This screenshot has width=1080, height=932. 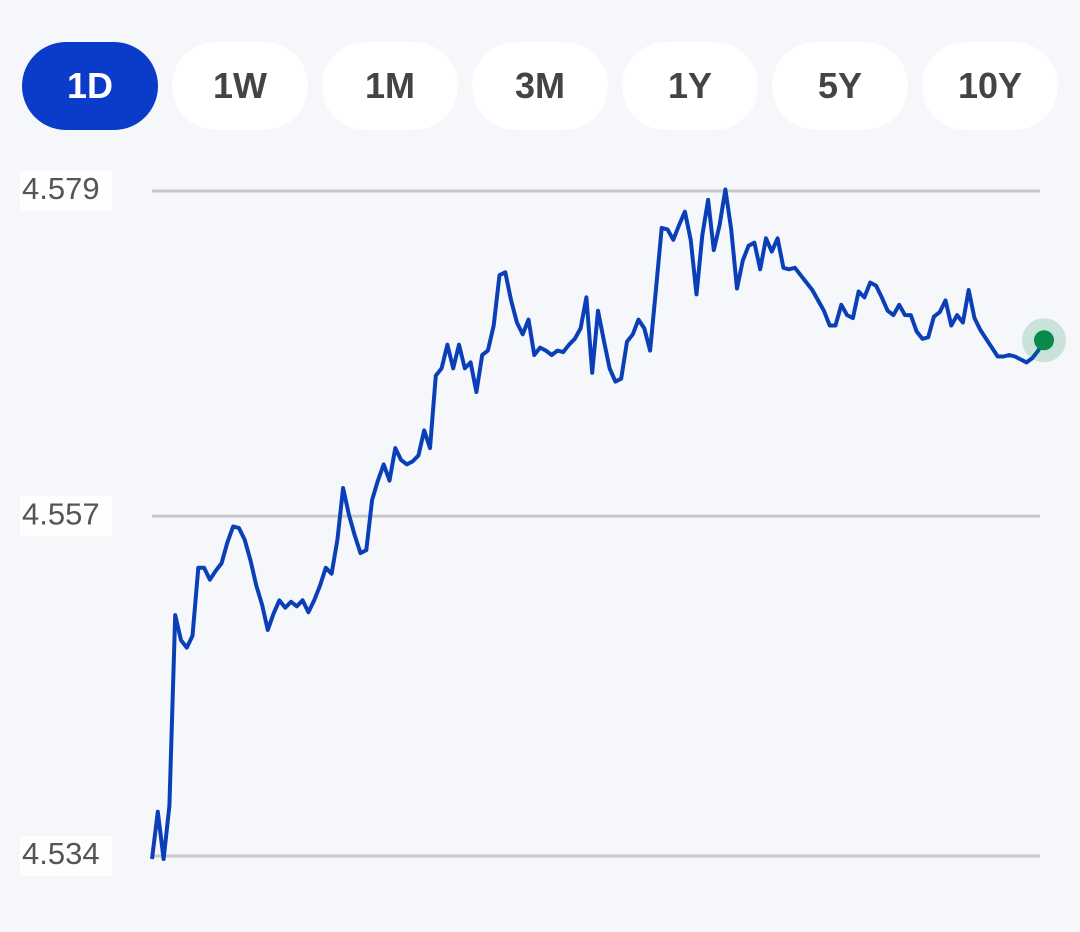 I want to click on range-tab: 10Y, so click(x=990, y=86).